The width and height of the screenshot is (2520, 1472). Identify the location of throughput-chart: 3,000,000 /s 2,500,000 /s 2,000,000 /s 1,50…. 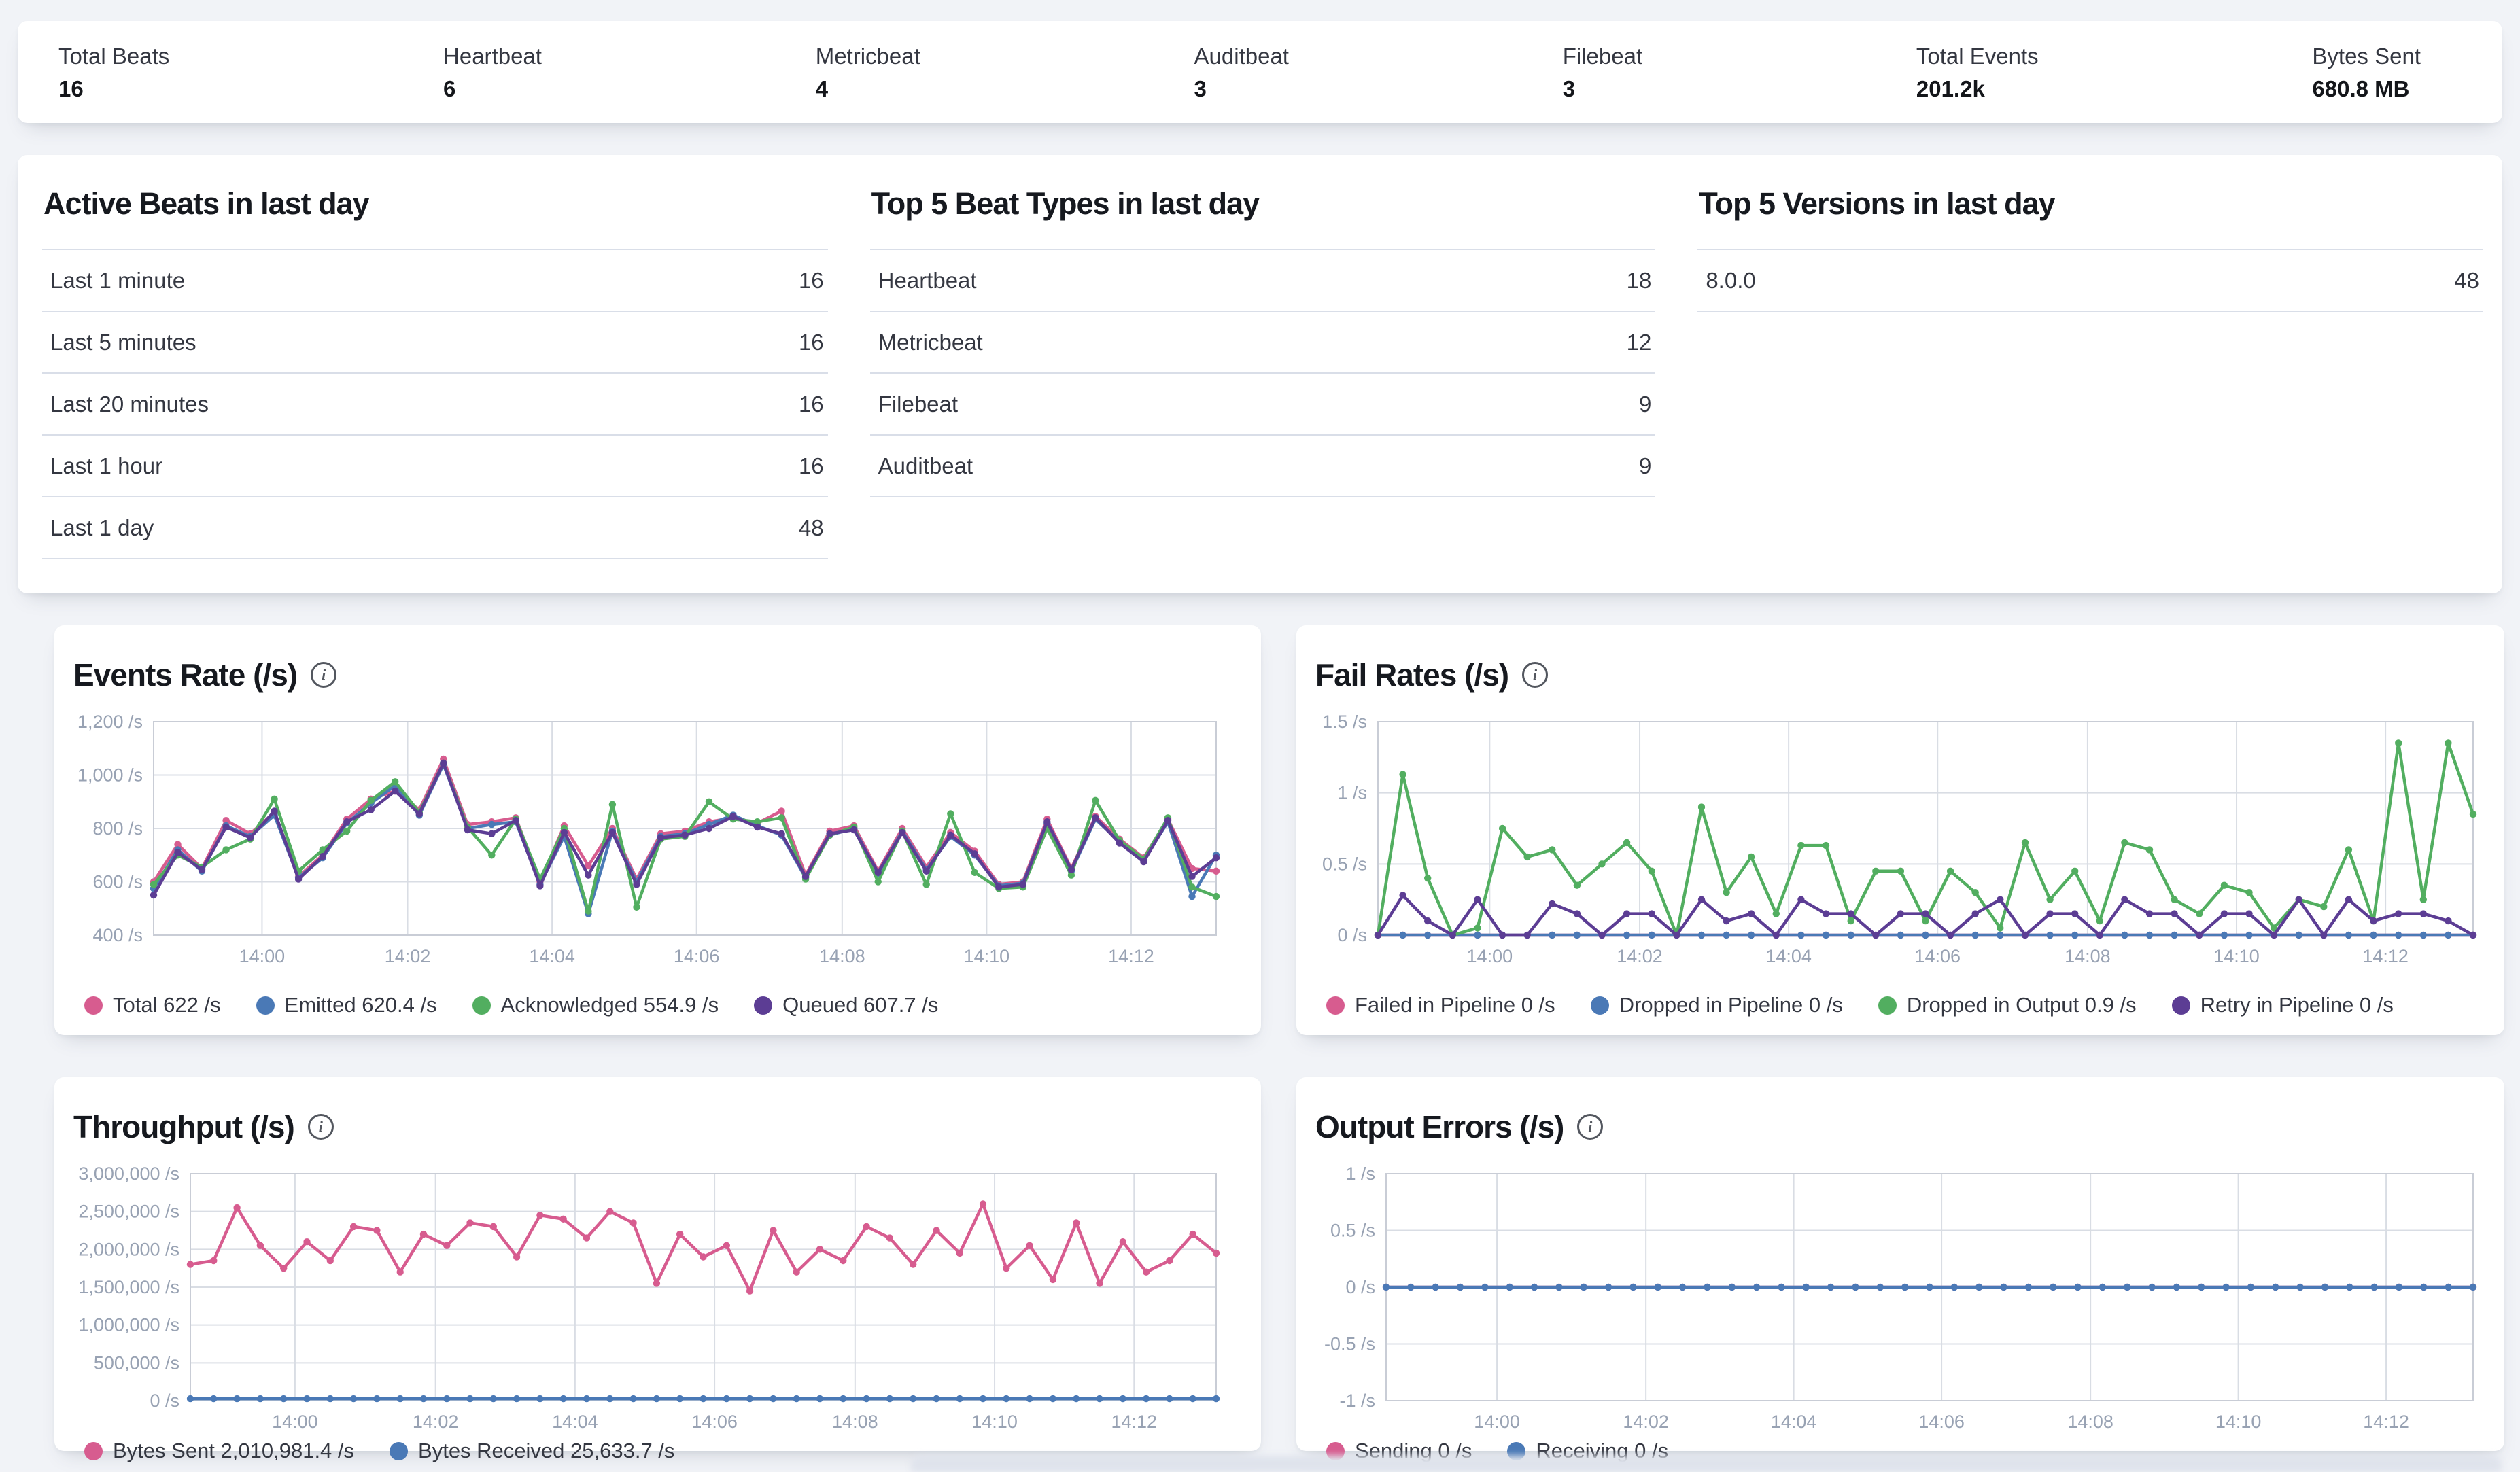
(658, 1303).